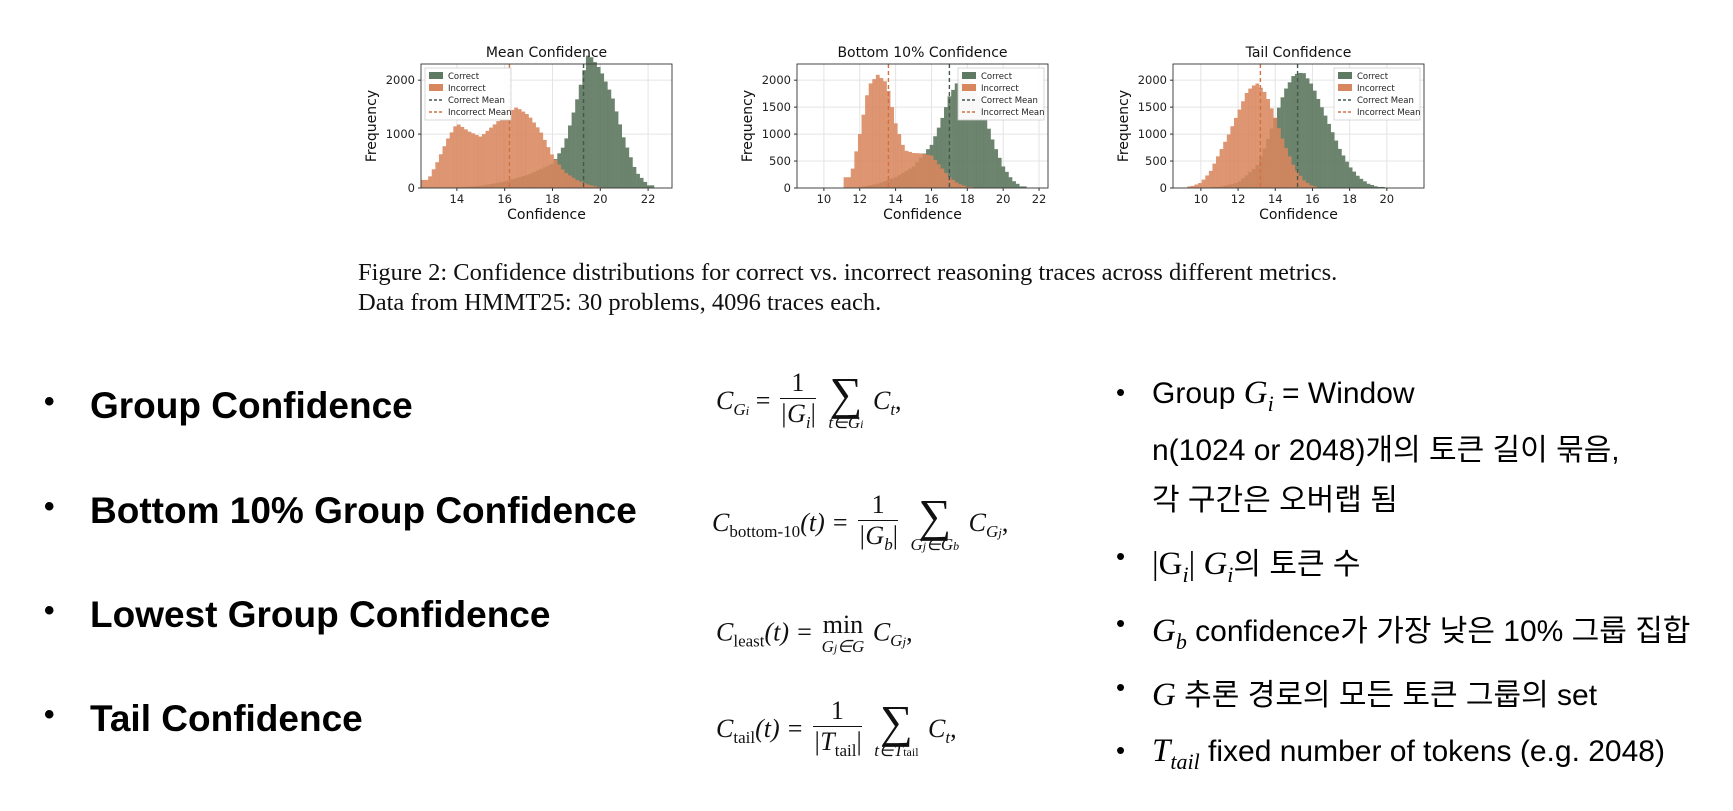 The image size is (1733, 811). Describe the element at coordinates (997, 77) in the screenshot. I see `legend-label: Correct` at that location.